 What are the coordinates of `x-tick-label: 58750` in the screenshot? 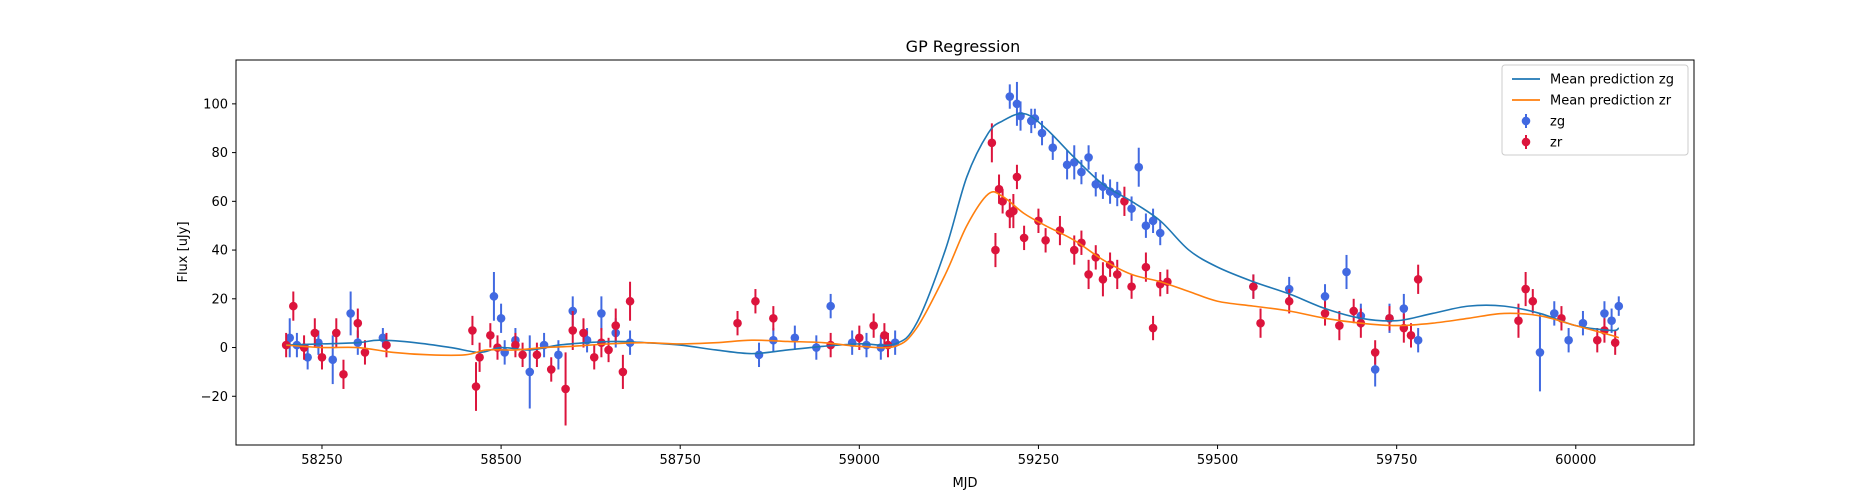 It's located at (680, 460).